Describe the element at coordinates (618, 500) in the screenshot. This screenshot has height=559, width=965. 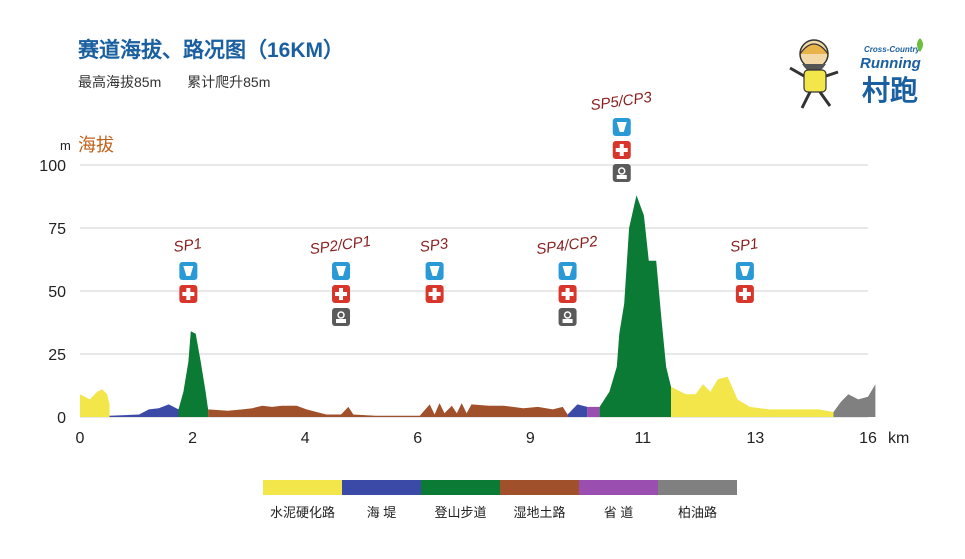
I see `legend-item: 省 道` at that location.